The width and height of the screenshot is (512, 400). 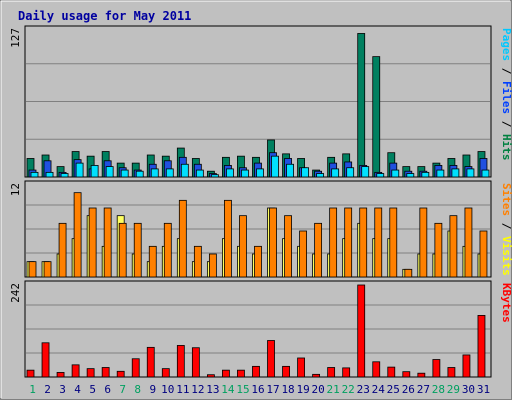 What do you see at coordinates (287, 389) in the screenshot?
I see `x-tick-label: 18` at bounding box center [287, 389].